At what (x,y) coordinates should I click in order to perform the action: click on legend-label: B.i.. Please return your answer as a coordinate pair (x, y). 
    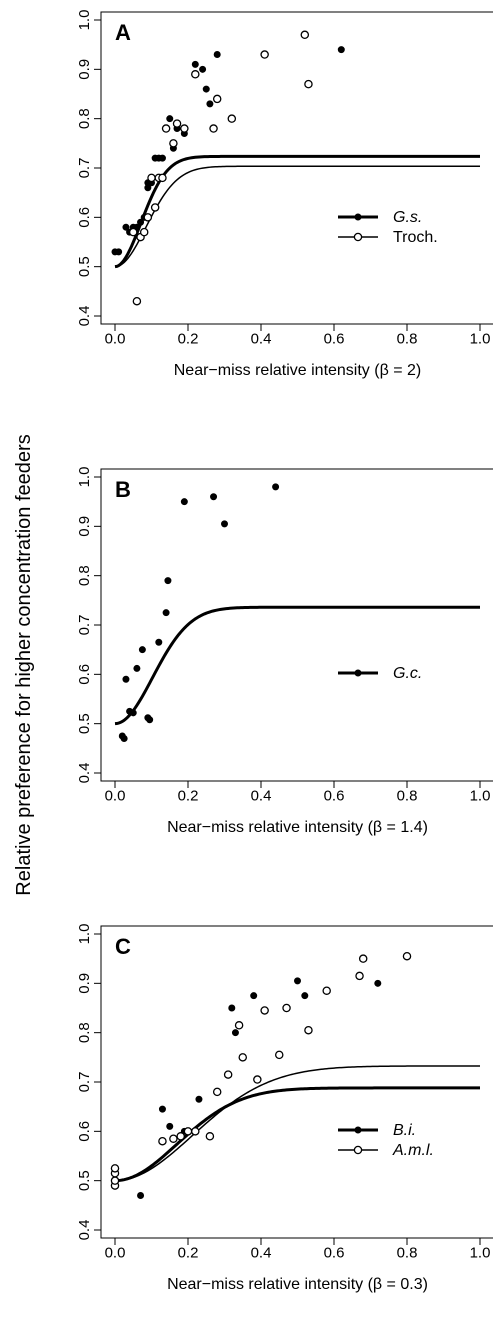
    Looking at the image, I should click on (404, 1130).